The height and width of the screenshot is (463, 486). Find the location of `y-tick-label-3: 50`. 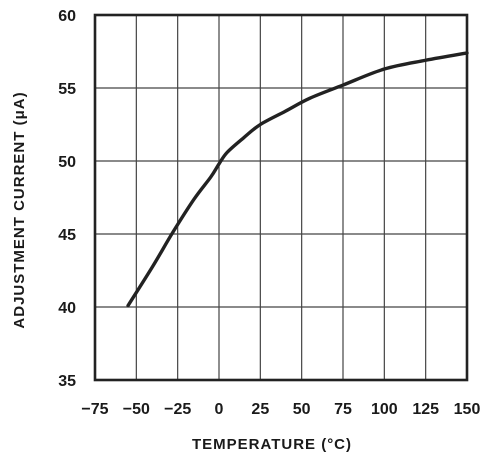

y-tick-label-3: 50 is located at coordinates (67, 162).